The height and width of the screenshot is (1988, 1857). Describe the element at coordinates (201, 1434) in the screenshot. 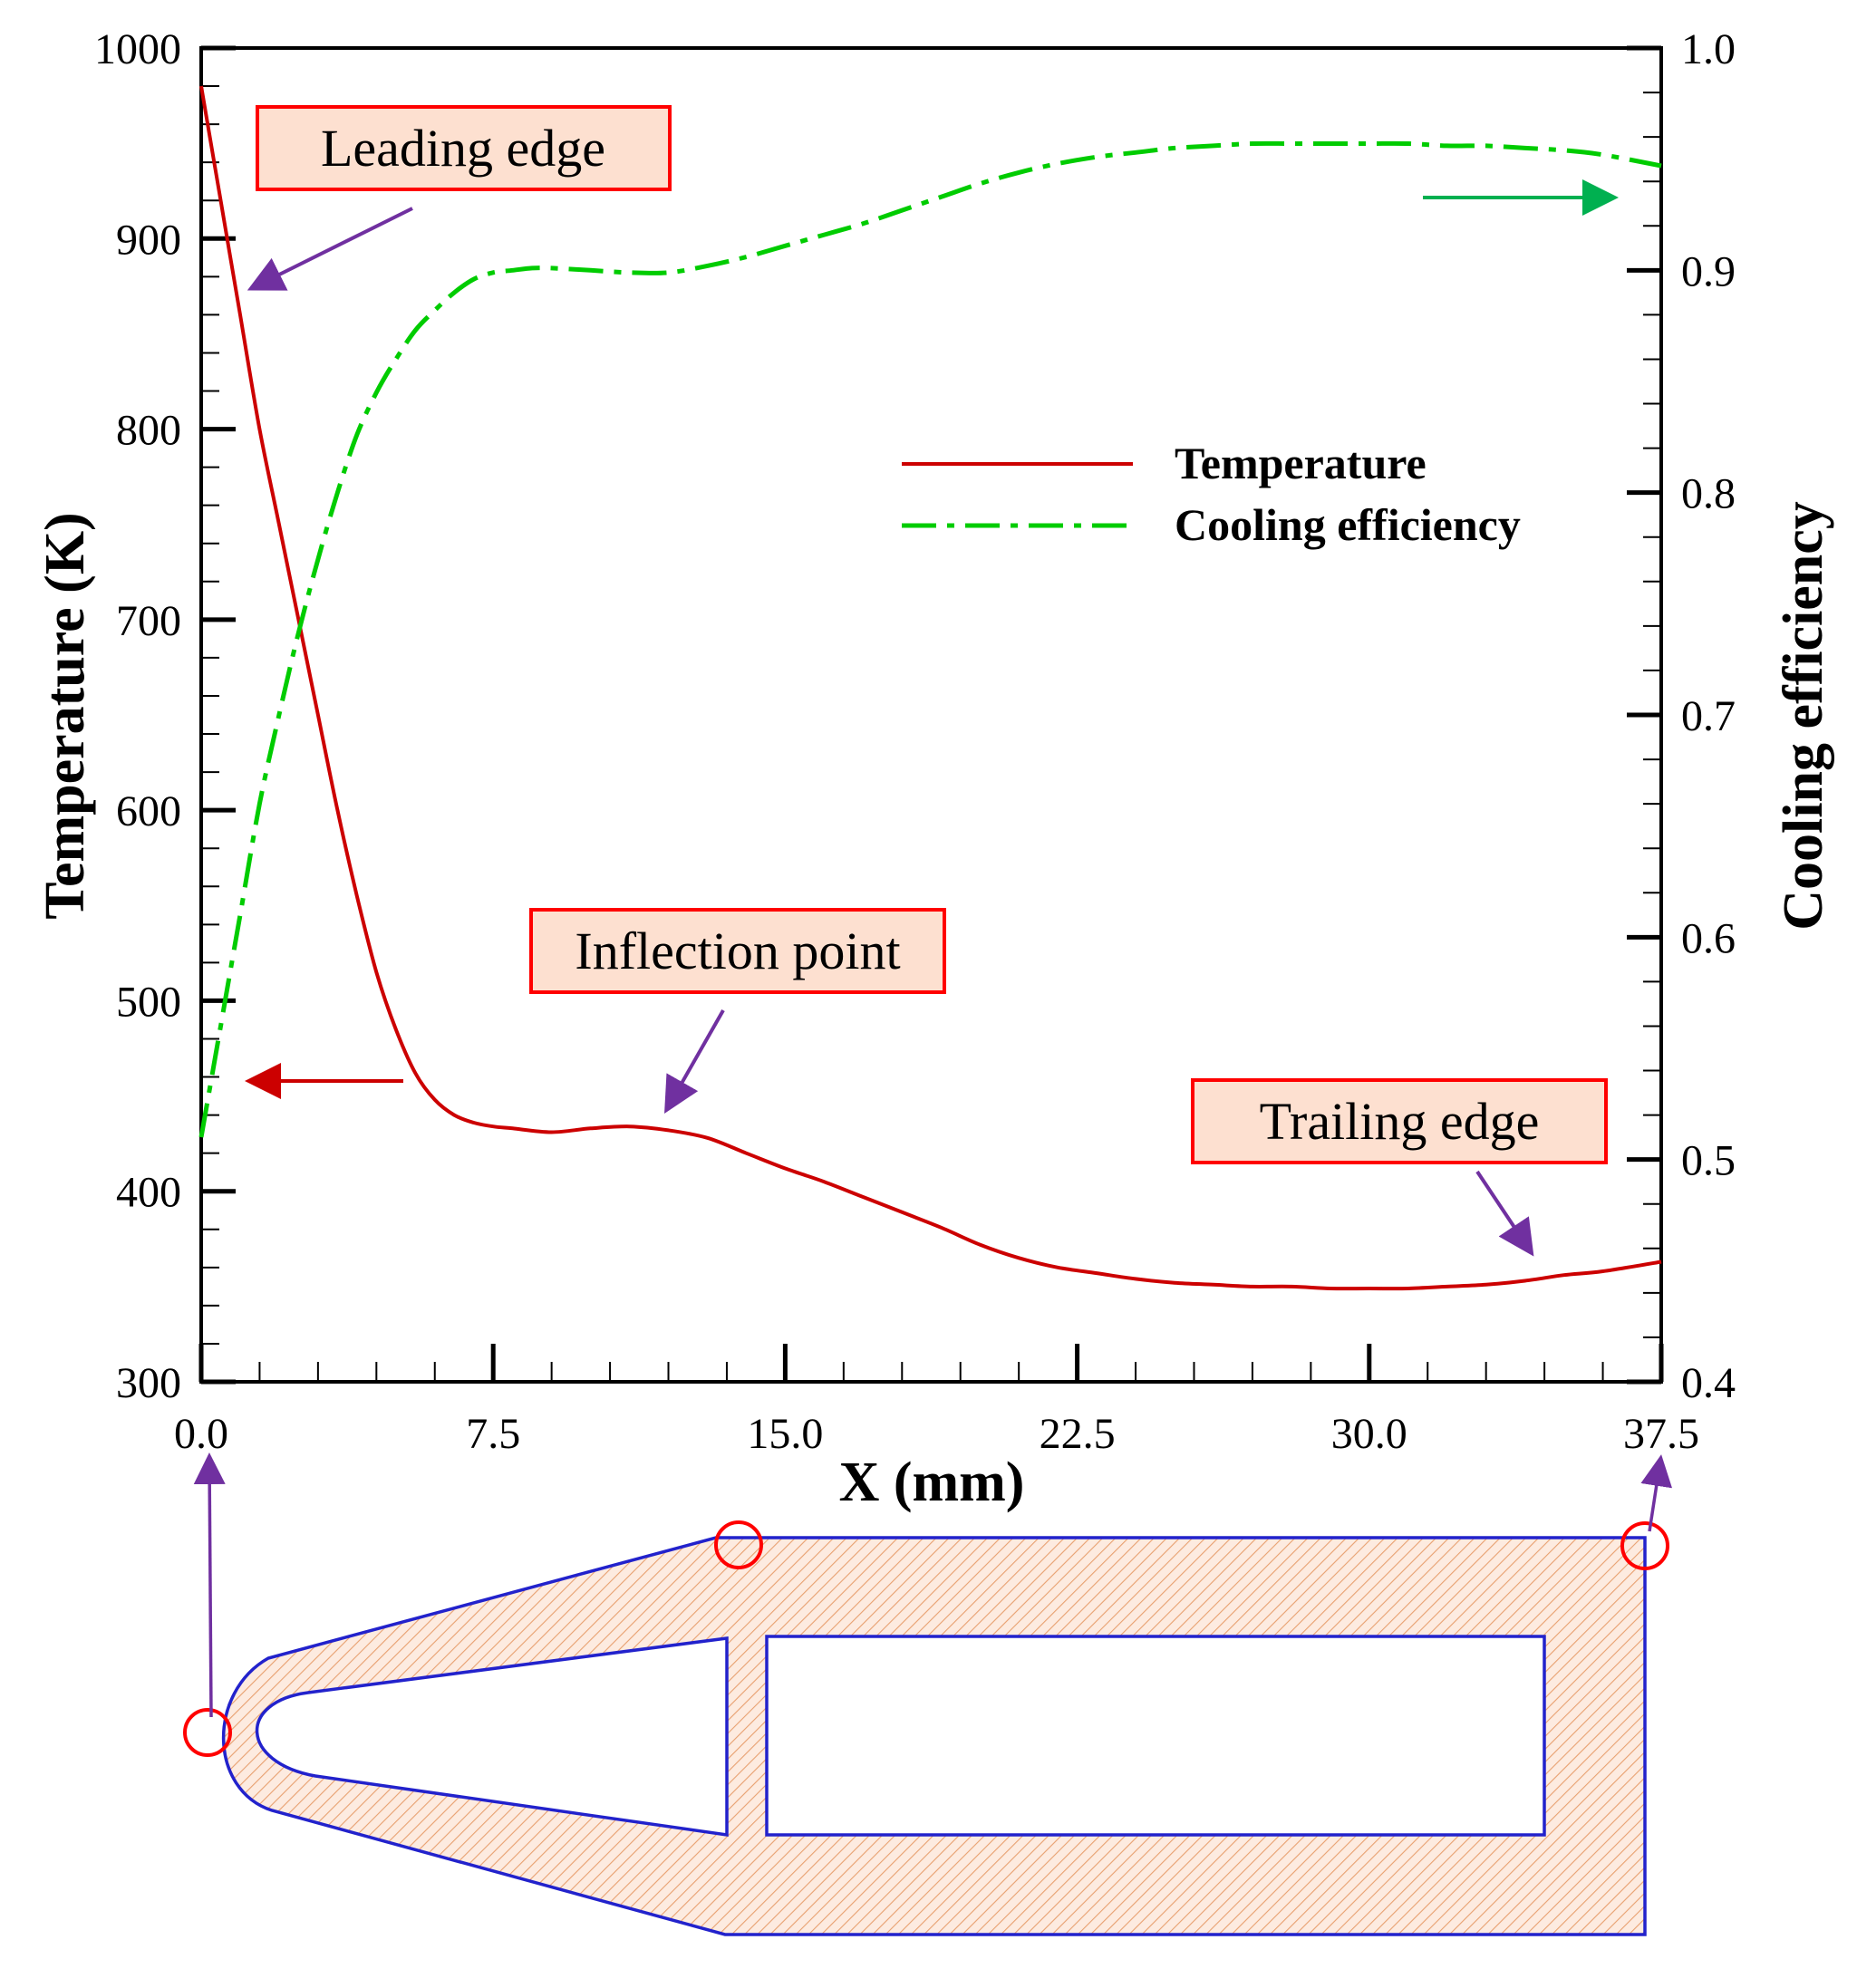

I see `x-tick-label: 0.0` at that location.